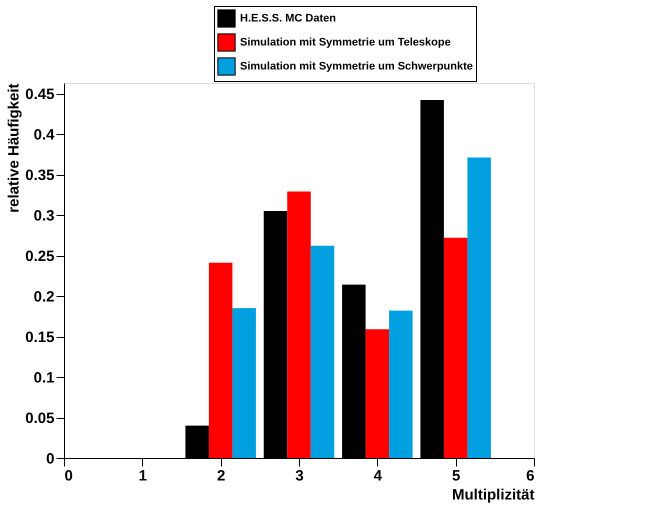  Describe the element at coordinates (456, 476) in the screenshot. I see `x-tick-label: 5` at that location.